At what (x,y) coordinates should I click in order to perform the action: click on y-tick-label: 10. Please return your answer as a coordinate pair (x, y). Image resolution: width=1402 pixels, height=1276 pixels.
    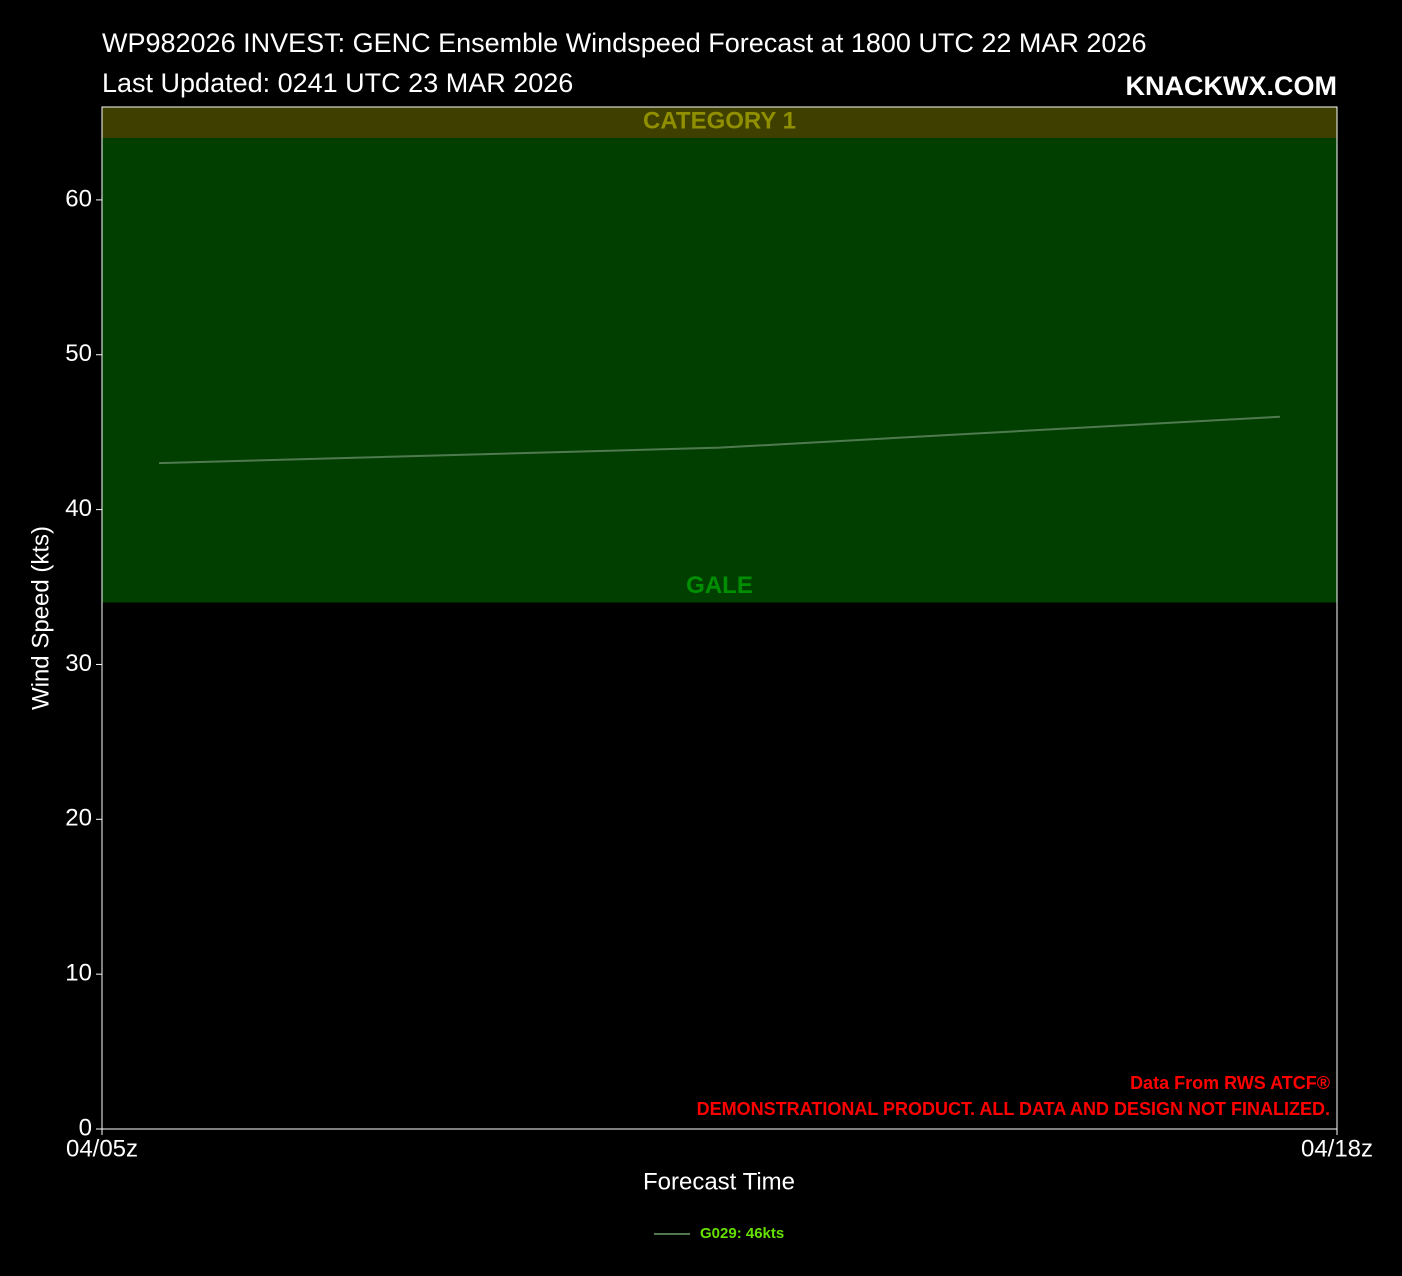
    Looking at the image, I should click on (78, 972).